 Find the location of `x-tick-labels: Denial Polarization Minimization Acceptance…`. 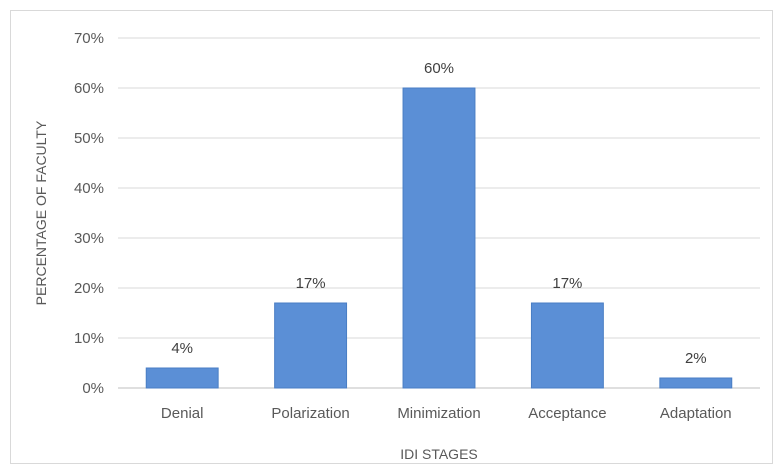

x-tick-labels: Denial Polarization Minimization Acceptance… is located at coordinates (446, 413).